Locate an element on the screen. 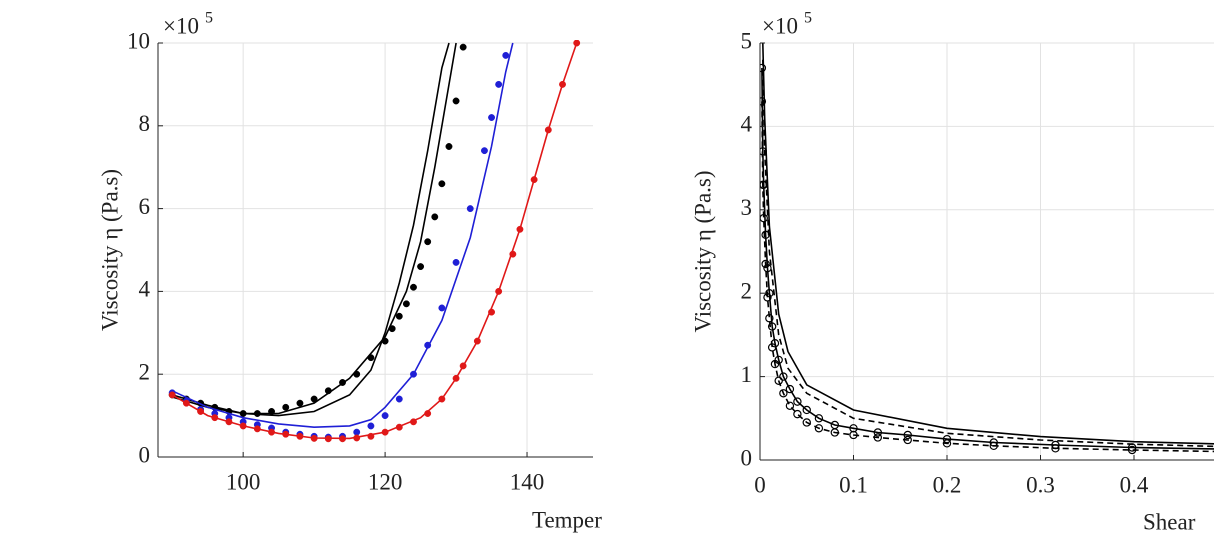 The image size is (1214, 538). x-tick-label: 0.4 is located at coordinates (1134, 484).